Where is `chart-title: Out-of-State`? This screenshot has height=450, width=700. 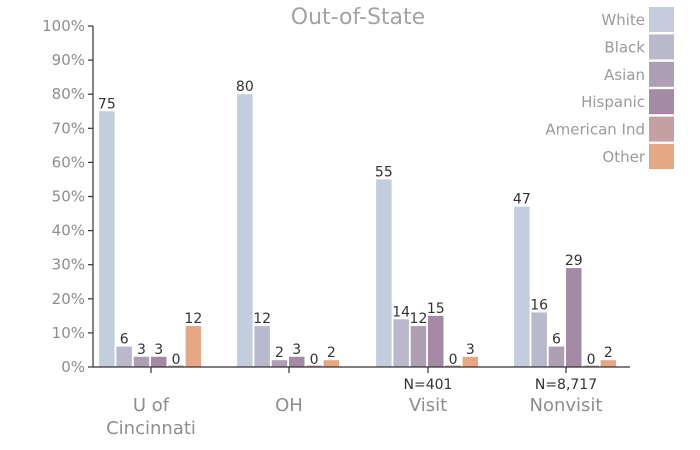 chart-title: Out-of-State is located at coordinates (358, 17).